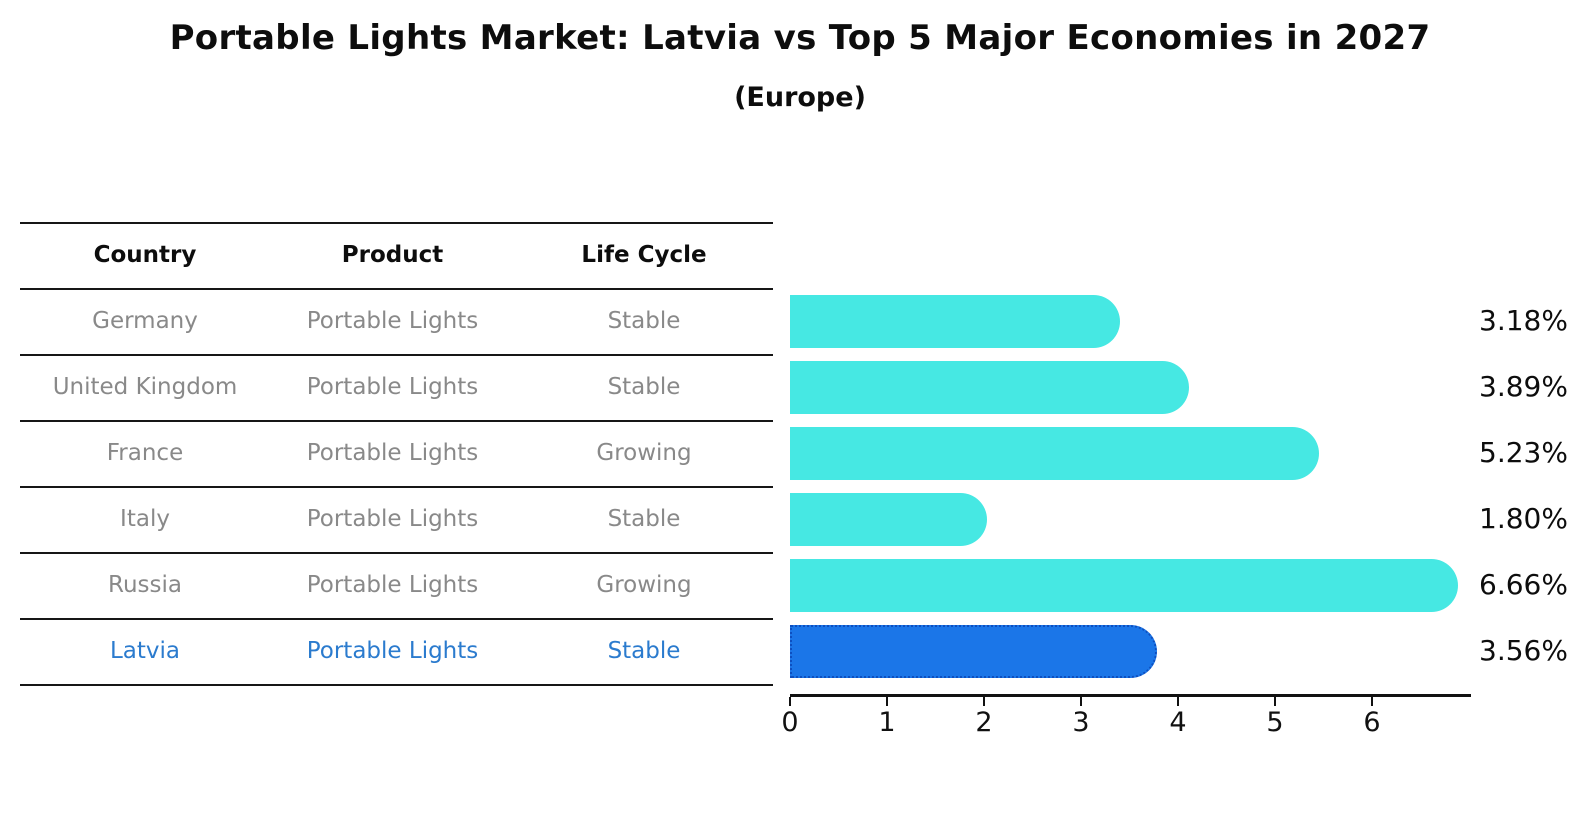  Describe the element at coordinates (1275, 722) in the screenshot. I see `x-axis-tick-label: 5` at that location.